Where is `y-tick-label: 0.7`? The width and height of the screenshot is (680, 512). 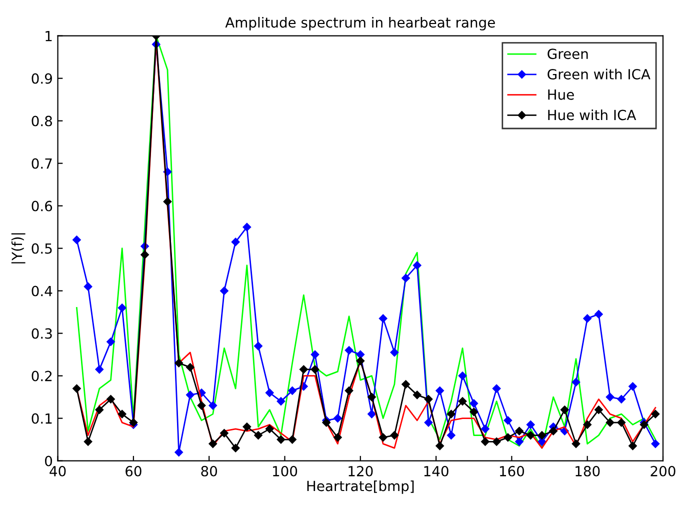
y-tick-label: 0.7 is located at coordinates (42, 163).